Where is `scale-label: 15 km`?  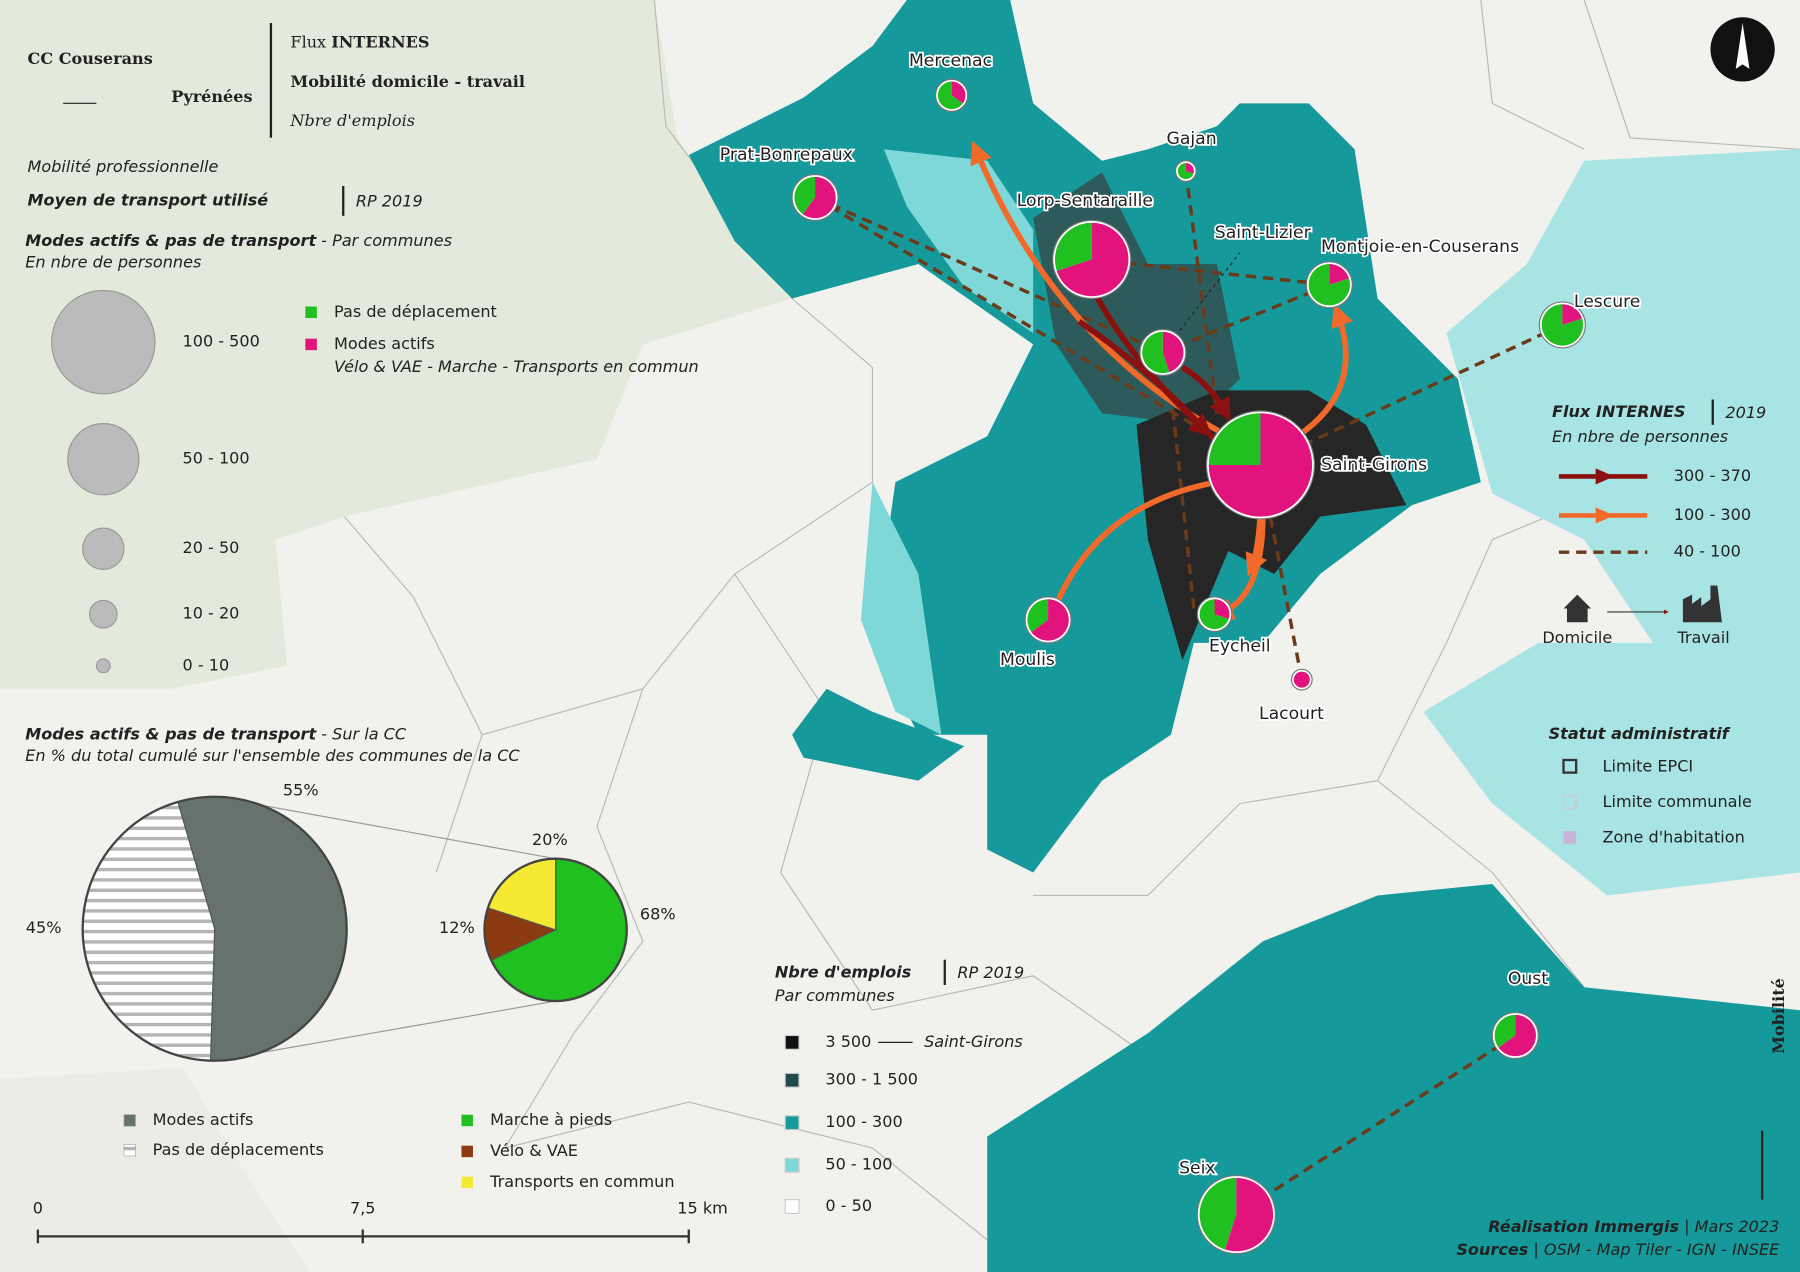 scale-label: 15 km is located at coordinates (702, 1207).